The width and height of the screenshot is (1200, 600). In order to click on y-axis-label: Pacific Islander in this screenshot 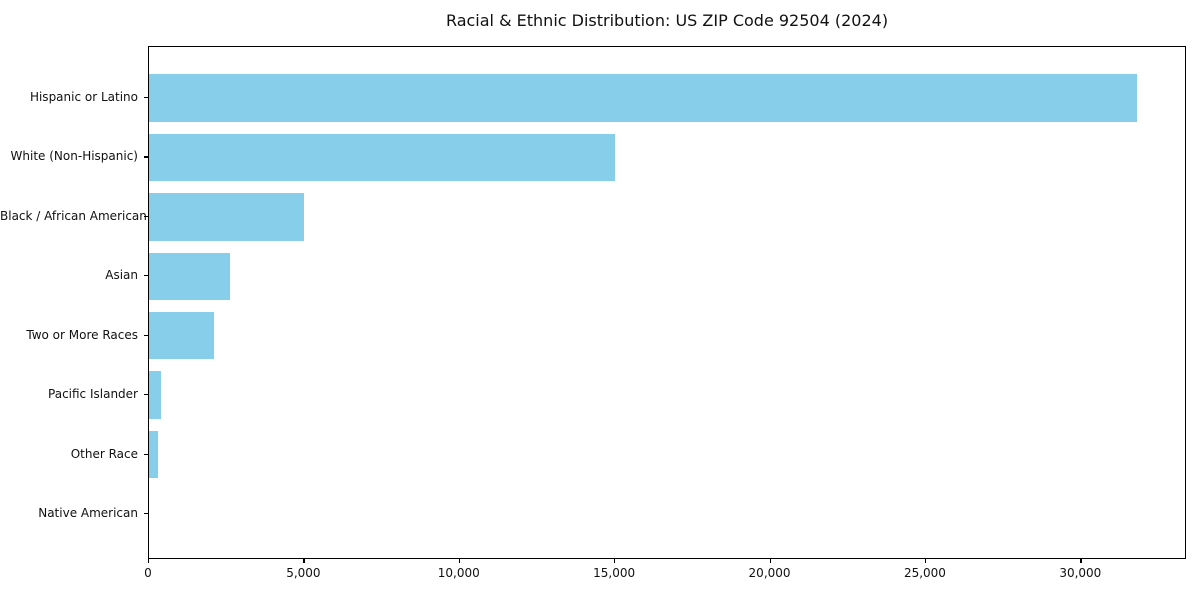, I will do `click(93, 394)`.